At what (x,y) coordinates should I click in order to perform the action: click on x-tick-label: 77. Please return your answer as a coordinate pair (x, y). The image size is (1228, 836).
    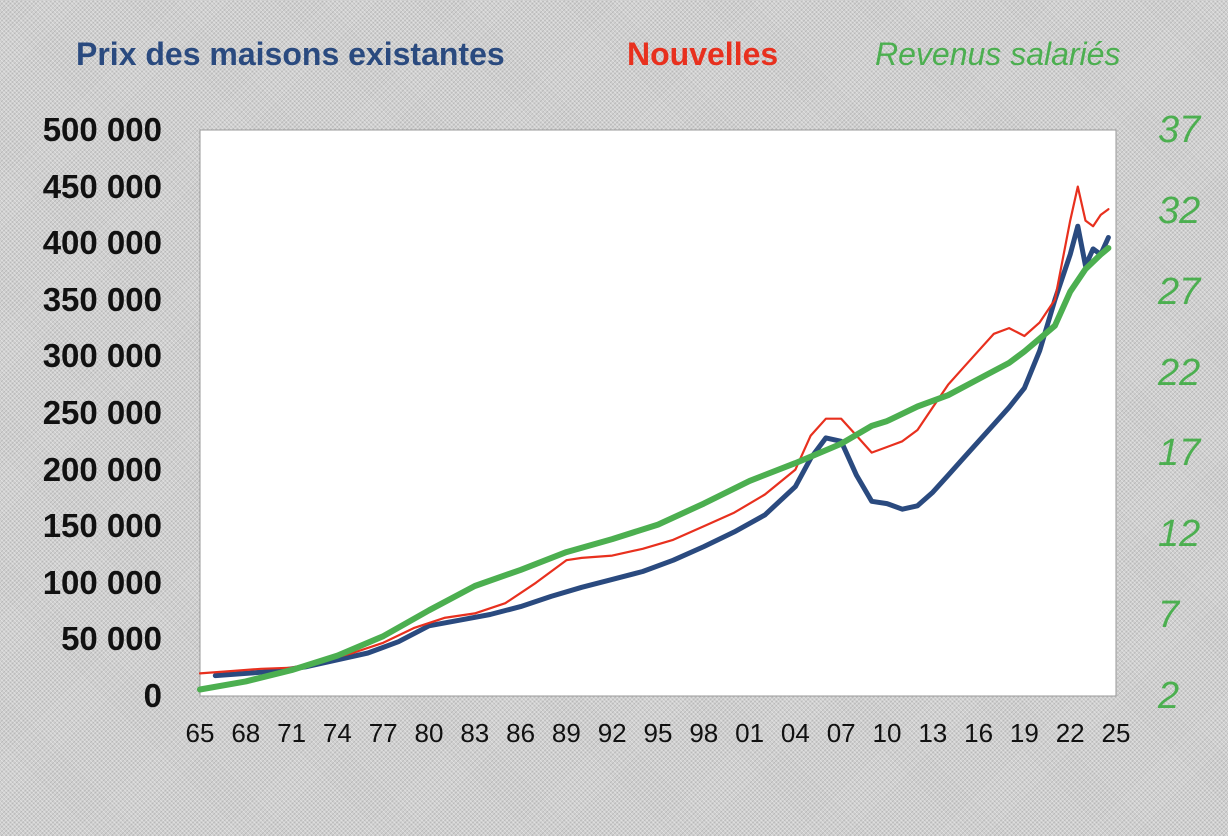
    Looking at the image, I should click on (383, 733).